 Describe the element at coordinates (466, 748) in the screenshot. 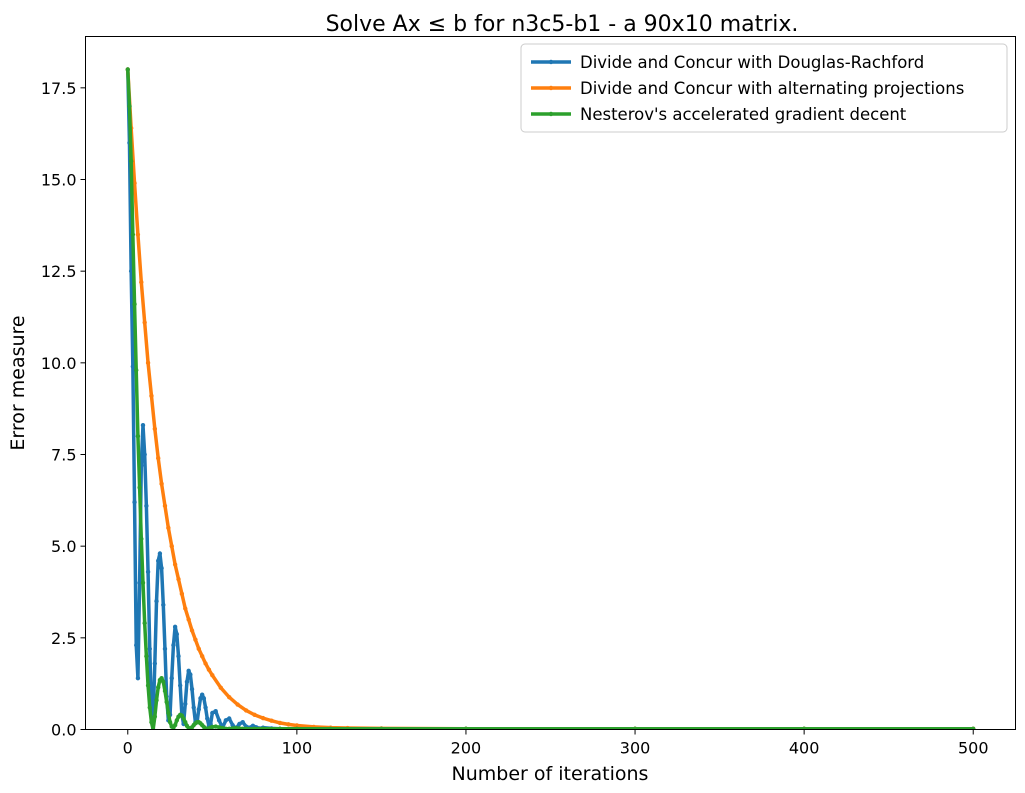

I see `x-tick-label: 200` at that location.